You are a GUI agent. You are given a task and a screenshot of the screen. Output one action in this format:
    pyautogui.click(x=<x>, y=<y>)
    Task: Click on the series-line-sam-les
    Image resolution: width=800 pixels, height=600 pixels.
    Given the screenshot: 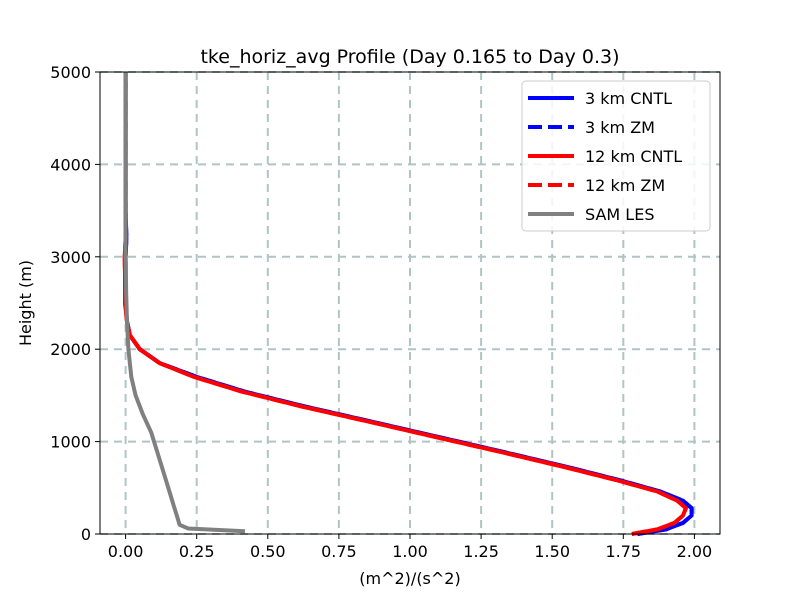 What is the action you would take?
    pyautogui.click(x=184, y=303)
    